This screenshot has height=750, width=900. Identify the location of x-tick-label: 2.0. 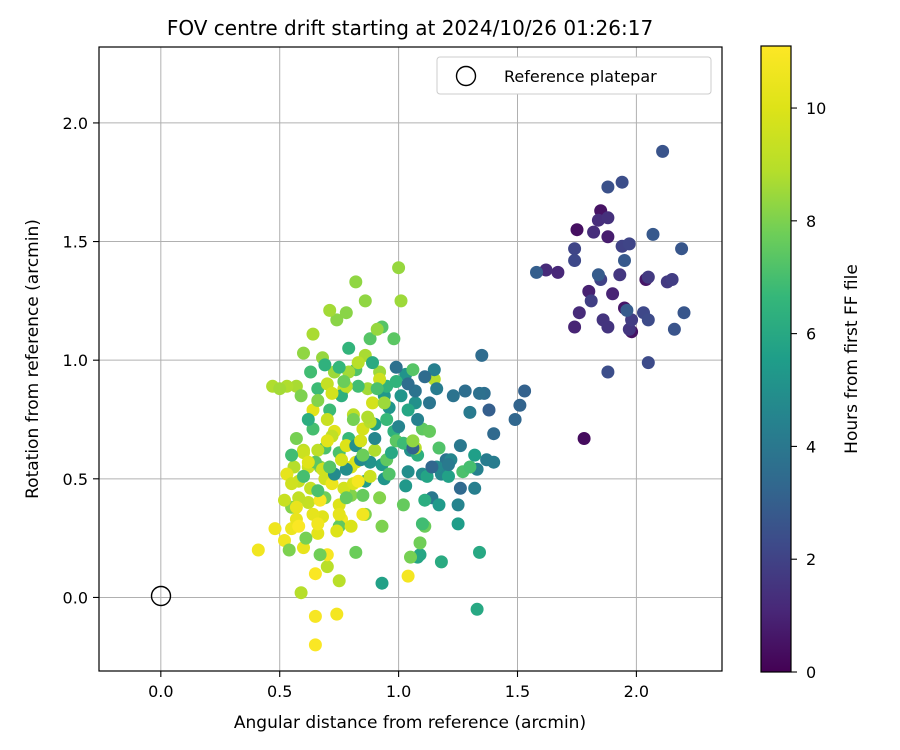
(636, 691).